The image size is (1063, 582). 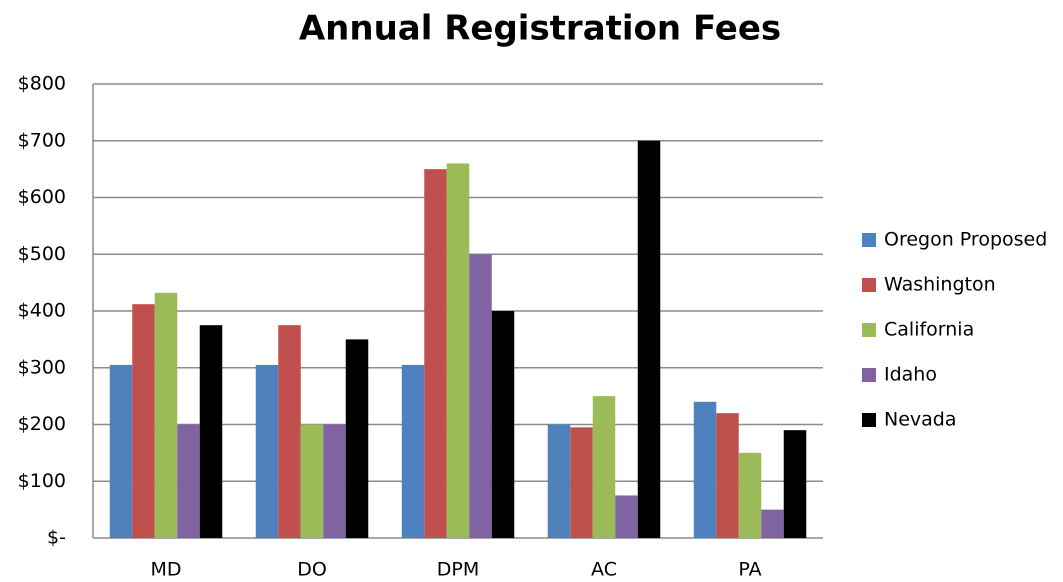 I want to click on y-tick-label: $200, so click(x=42, y=424).